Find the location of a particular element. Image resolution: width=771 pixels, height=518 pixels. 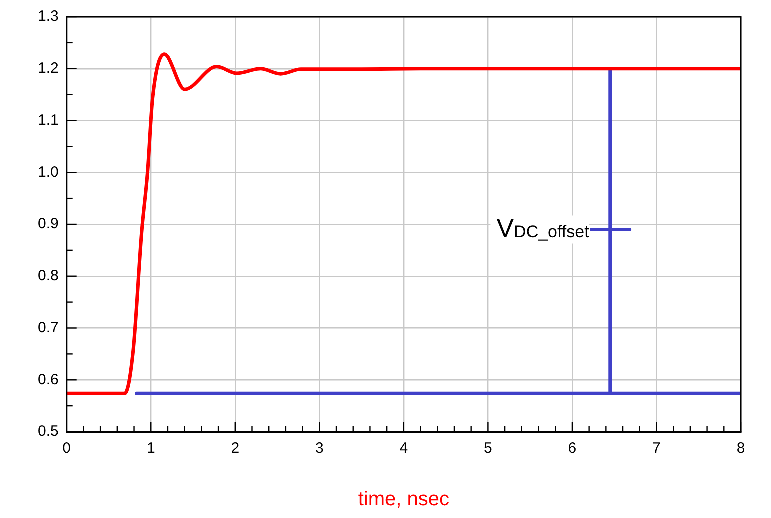

x-tick-label: 2 is located at coordinates (235, 449).